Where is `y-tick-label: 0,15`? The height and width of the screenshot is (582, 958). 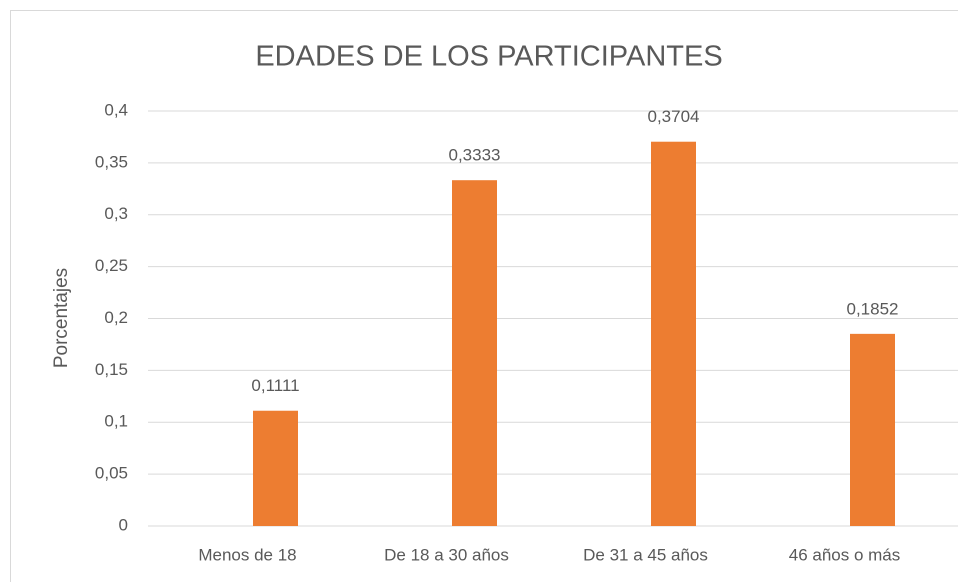 y-tick-label: 0,15 is located at coordinates (111, 369).